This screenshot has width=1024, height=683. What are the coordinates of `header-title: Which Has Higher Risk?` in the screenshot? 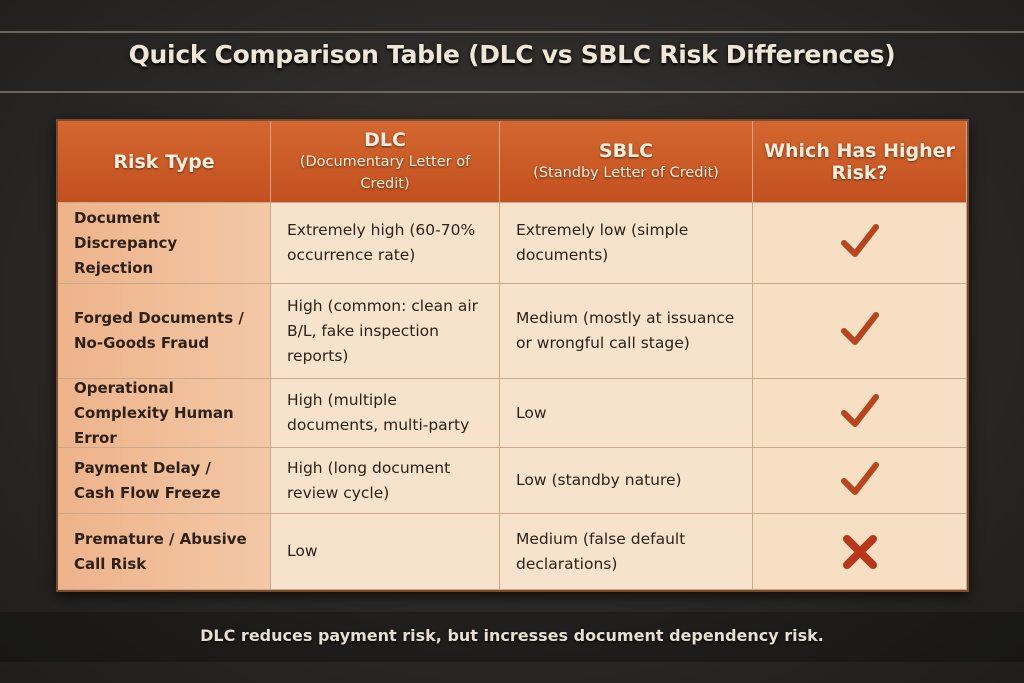 It's located at (859, 161).